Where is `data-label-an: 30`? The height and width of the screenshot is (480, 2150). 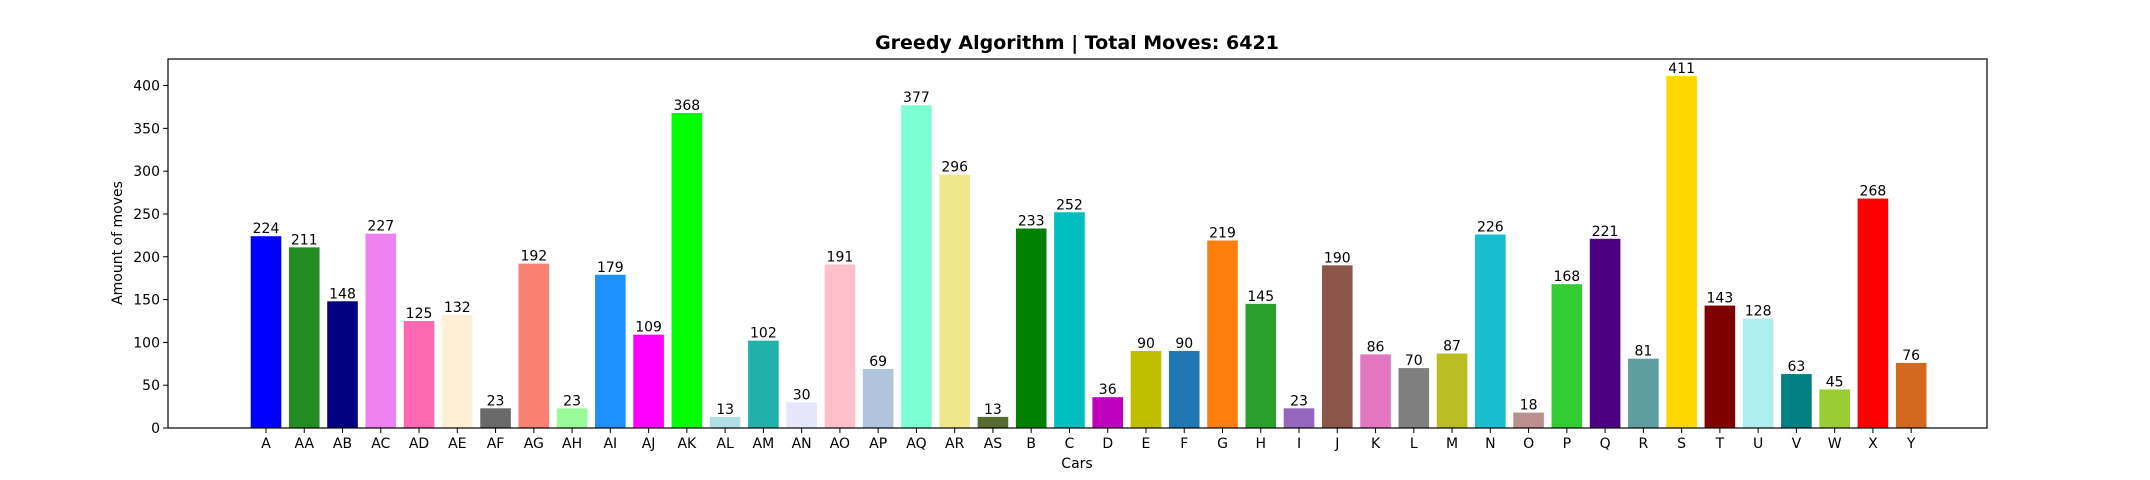 data-label-an: 30 is located at coordinates (802, 395).